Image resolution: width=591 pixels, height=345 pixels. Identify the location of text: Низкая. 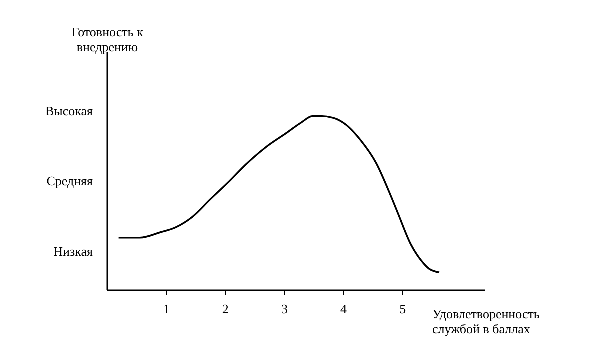
(74, 251).